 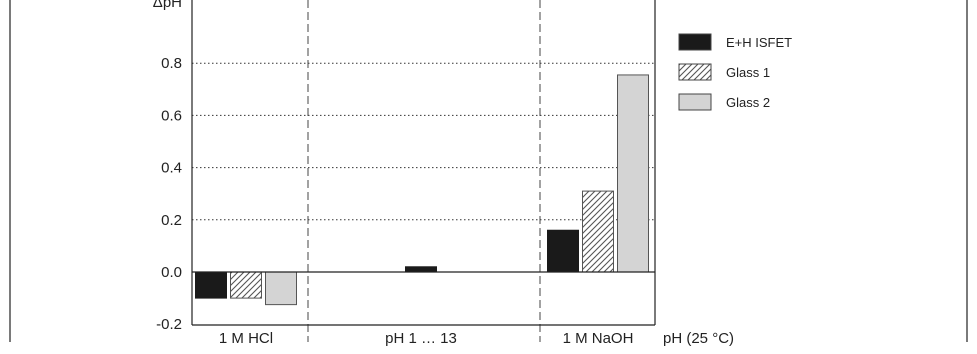 I want to click on x-axis-title: pH (25 °C), so click(x=698, y=338).